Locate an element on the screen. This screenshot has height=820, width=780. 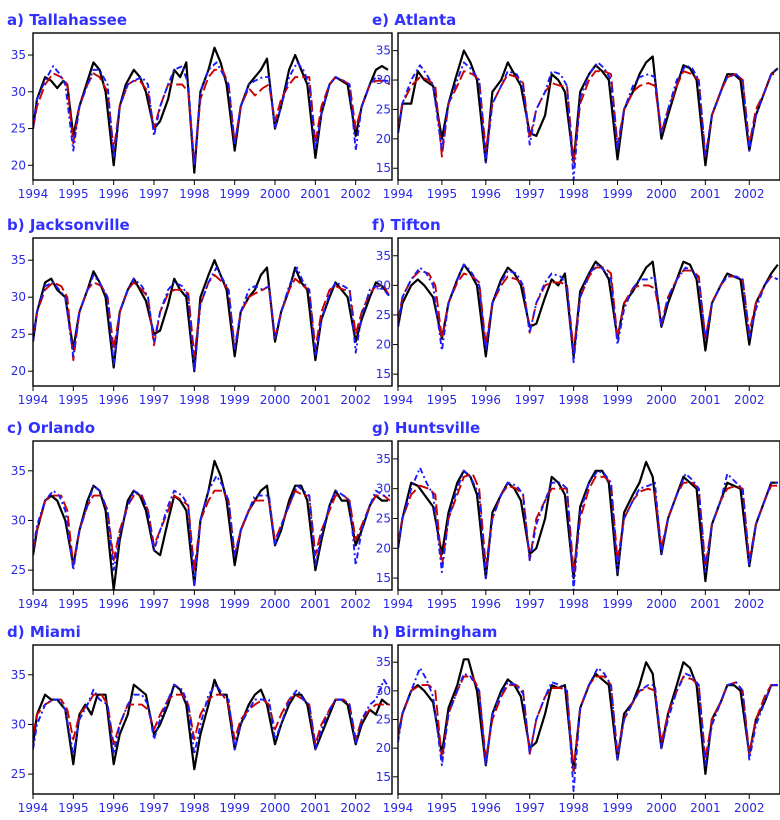
panel-title: a) Tallahassee is located at coordinates (67, 20).